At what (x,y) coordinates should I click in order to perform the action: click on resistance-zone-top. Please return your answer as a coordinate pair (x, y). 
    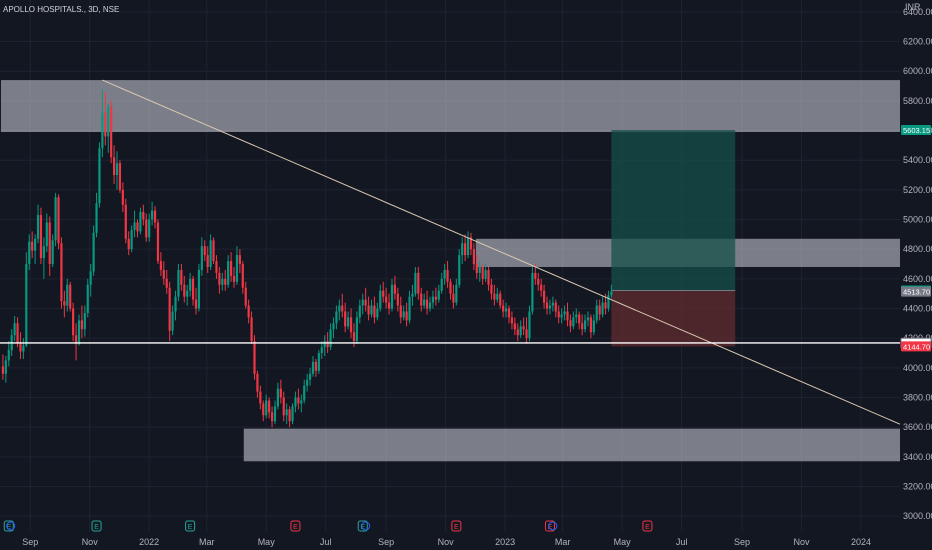
    Looking at the image, I should click on (450, 106).